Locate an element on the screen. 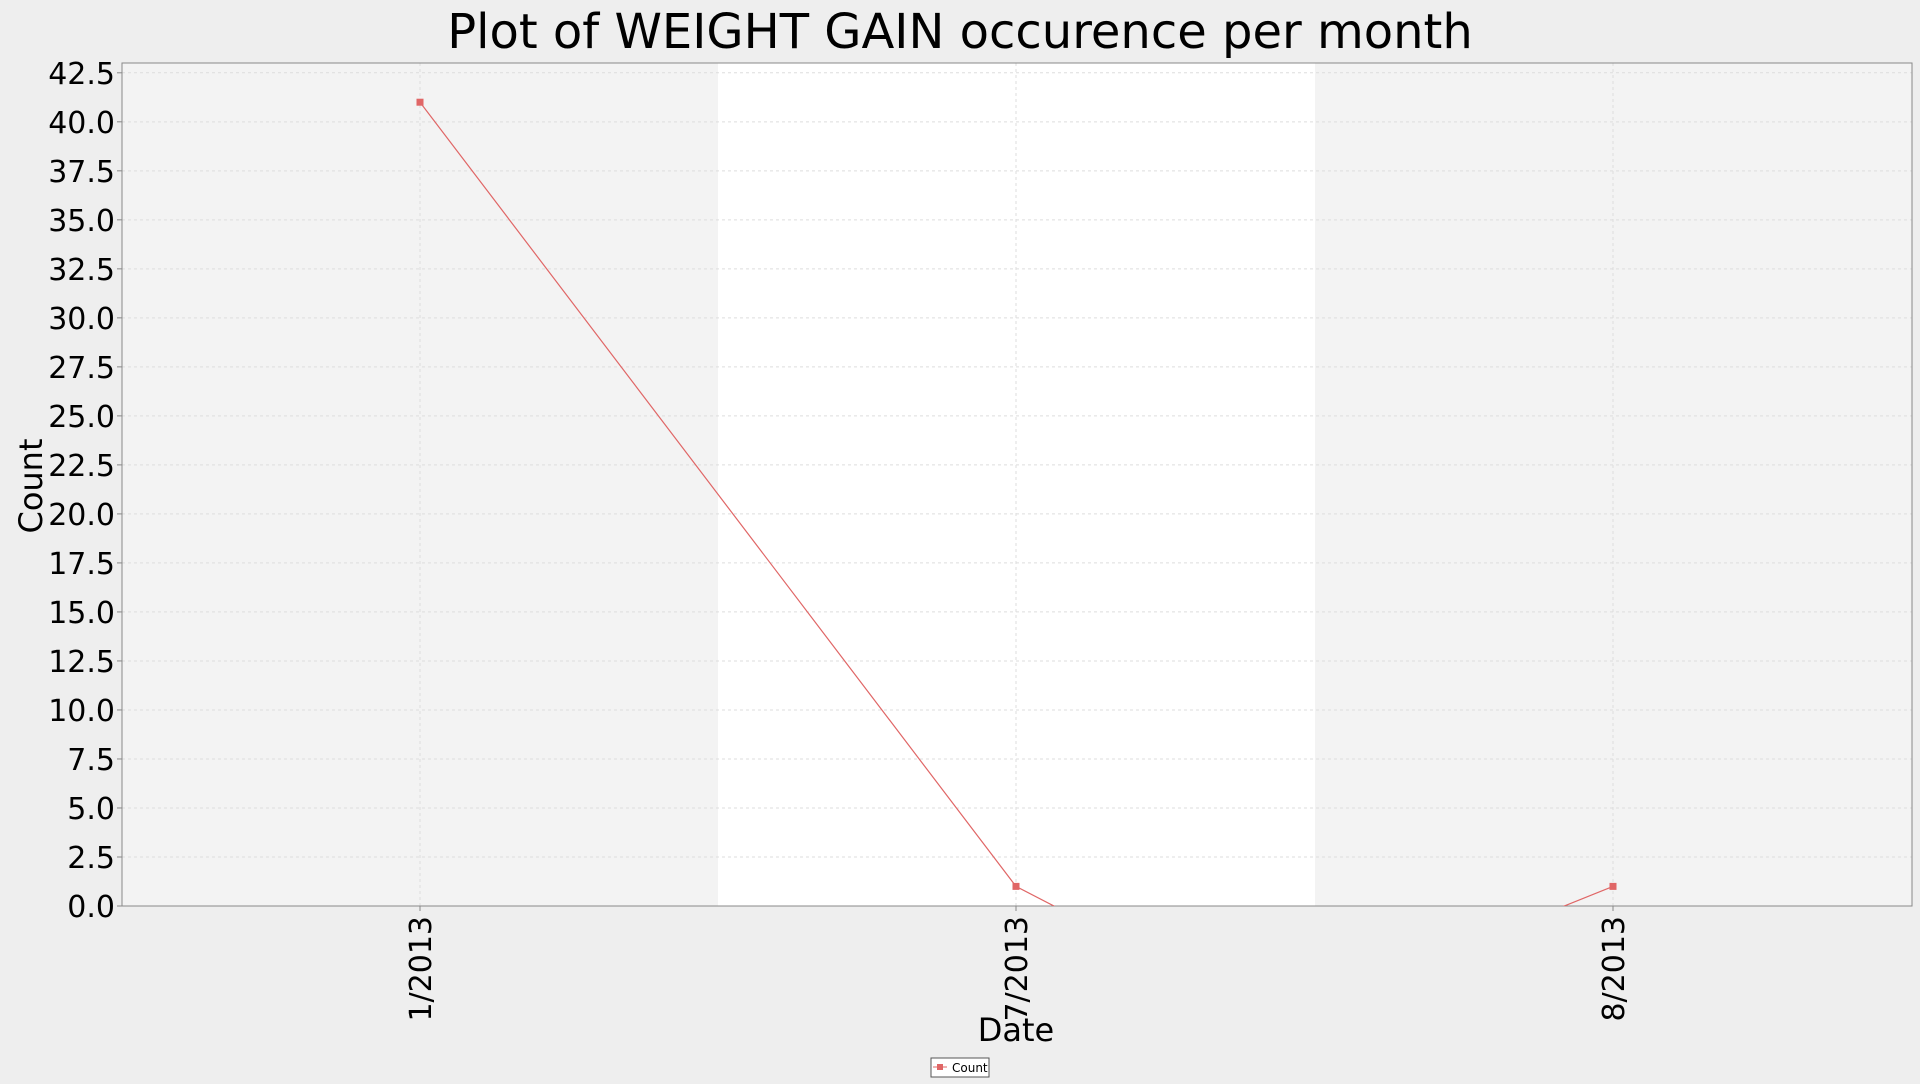  y-tick-label: 5.0 is located at coordinates (91, 809).